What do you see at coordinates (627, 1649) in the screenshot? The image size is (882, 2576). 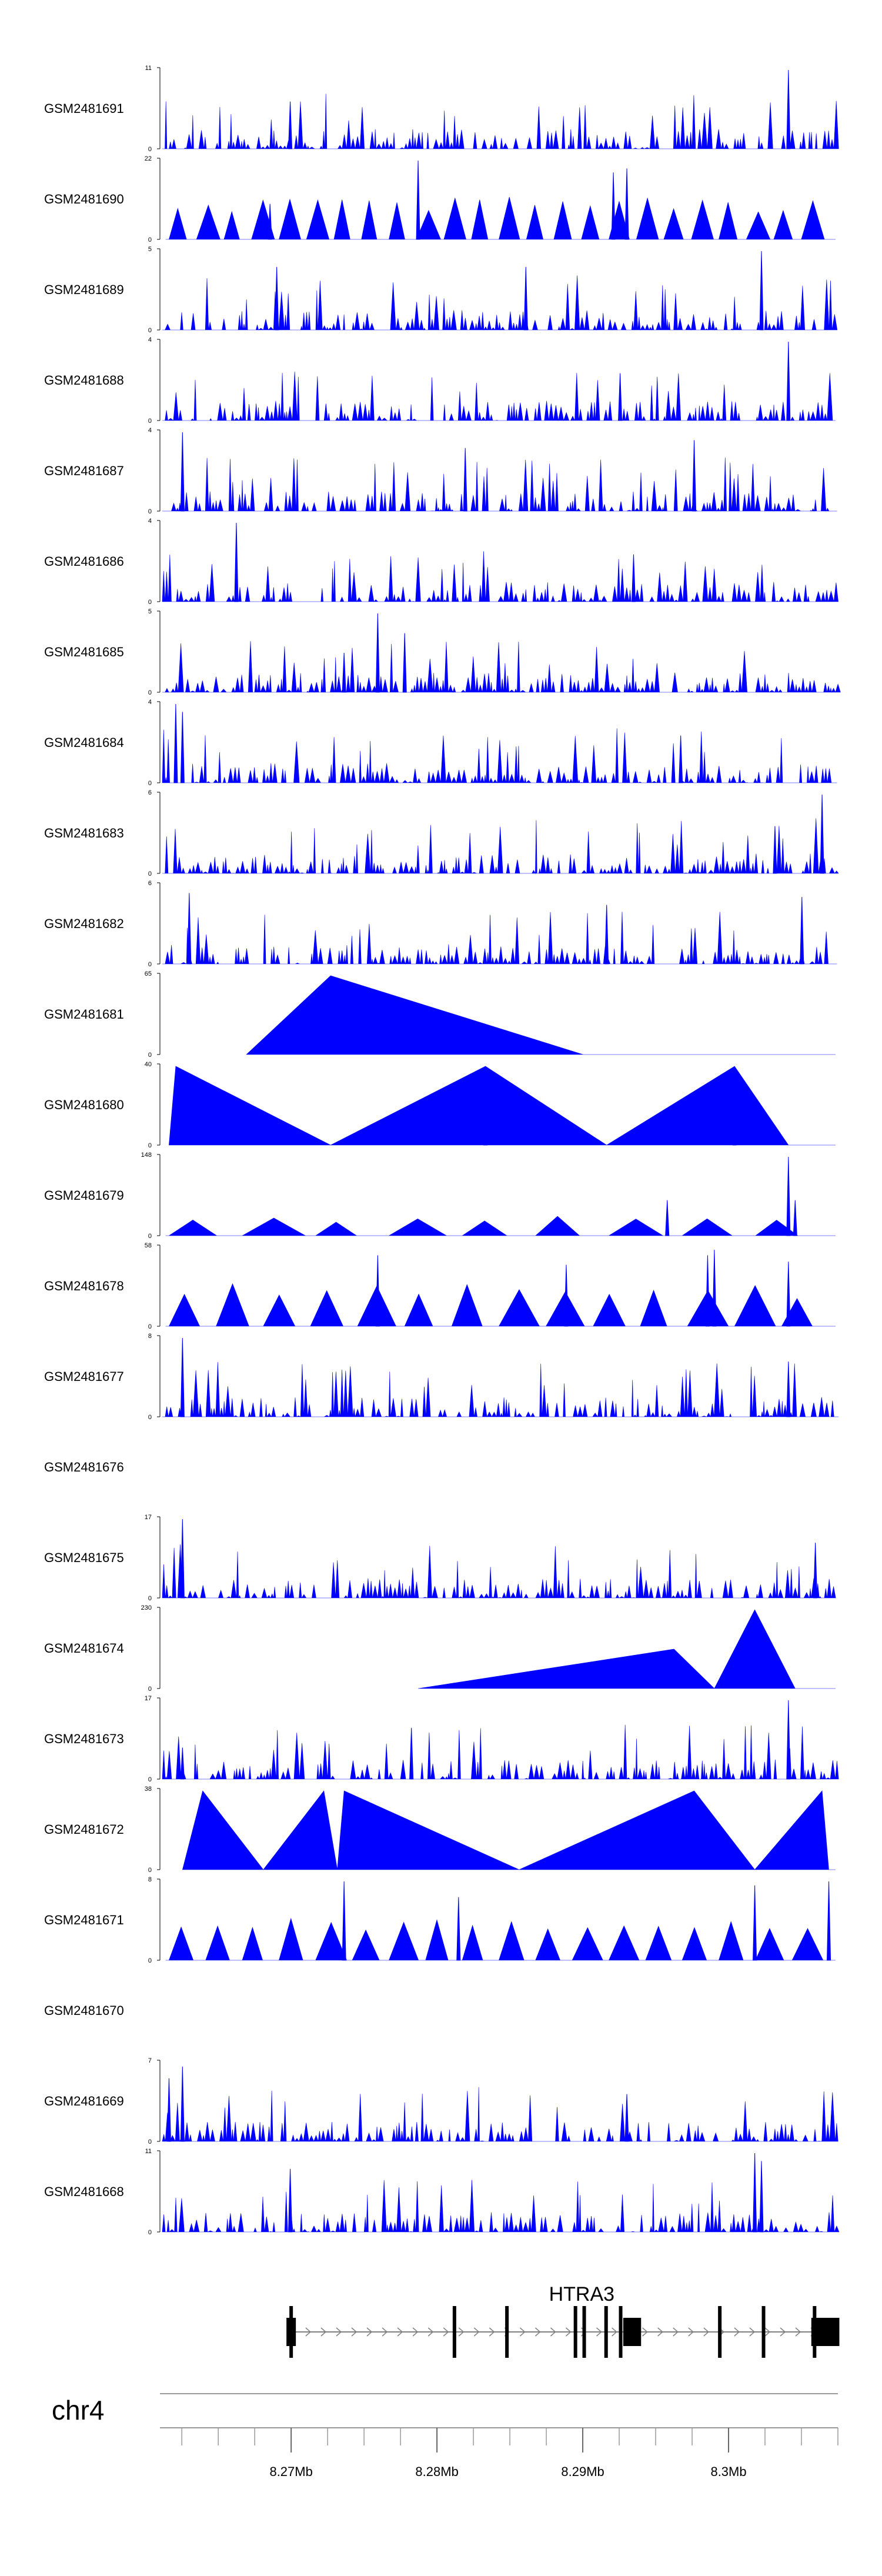 I see `coverage-area-gsm2481674` at bounding box center [627, 1649].